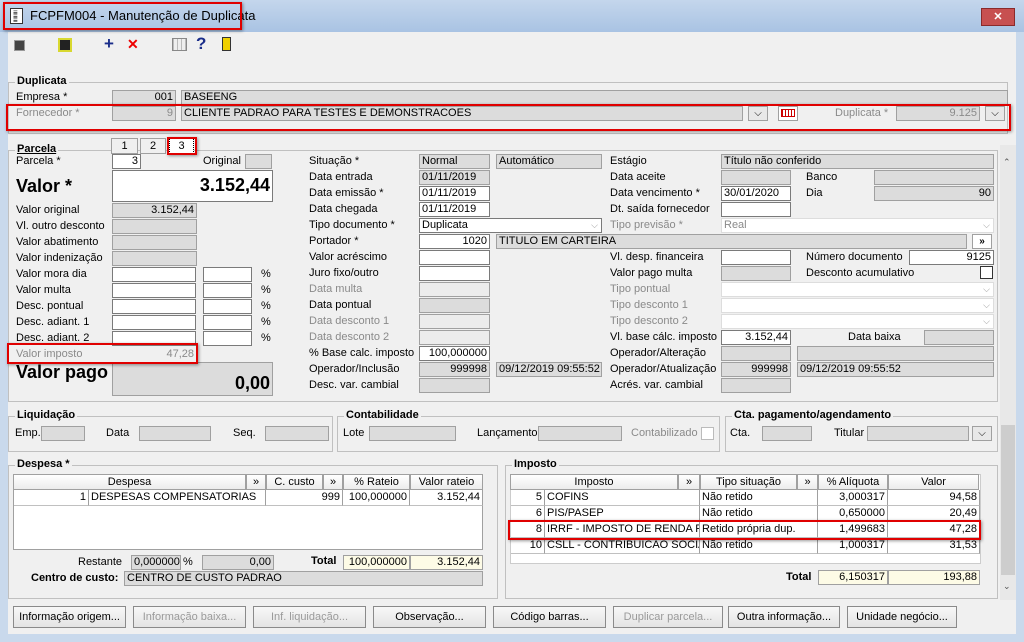  What do you see at coordinates (238, 562) in the screenshot?
I see `restante-valor-field: 0,00` at bounding box center [238, 562].